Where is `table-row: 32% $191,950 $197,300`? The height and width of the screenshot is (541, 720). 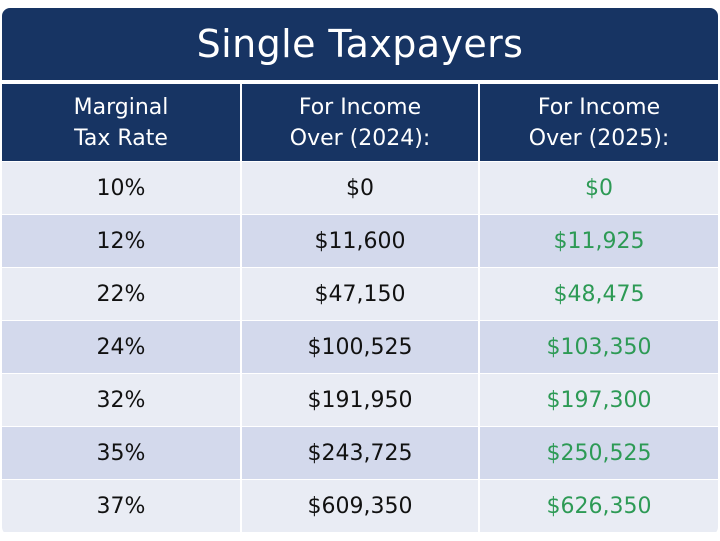 table-row: 32% $191,950 $197,300 is located at coordinates (360, 399).